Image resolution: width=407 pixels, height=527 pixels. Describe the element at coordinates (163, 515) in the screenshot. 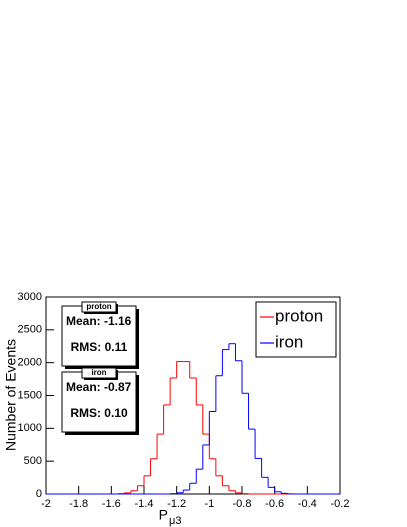

I see `x-axis-title: P` at that location.